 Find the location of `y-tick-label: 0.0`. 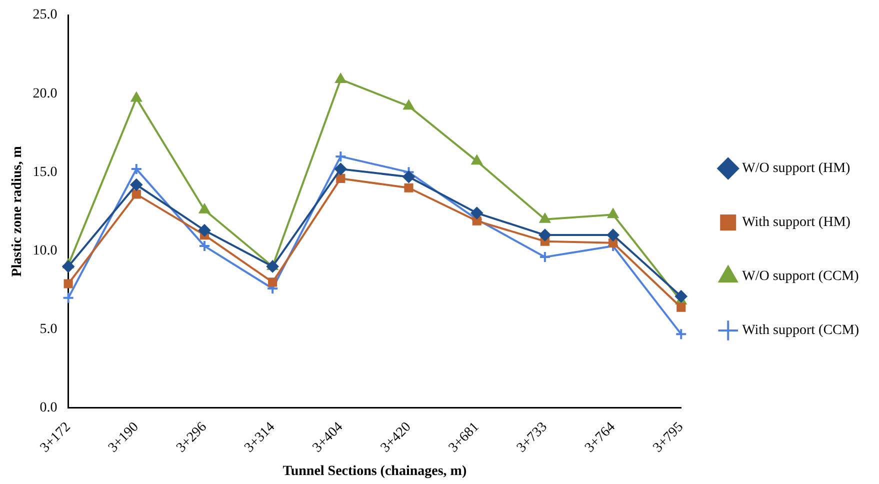

y-tick-label: 0.0 is located at coordinates (49, 408).